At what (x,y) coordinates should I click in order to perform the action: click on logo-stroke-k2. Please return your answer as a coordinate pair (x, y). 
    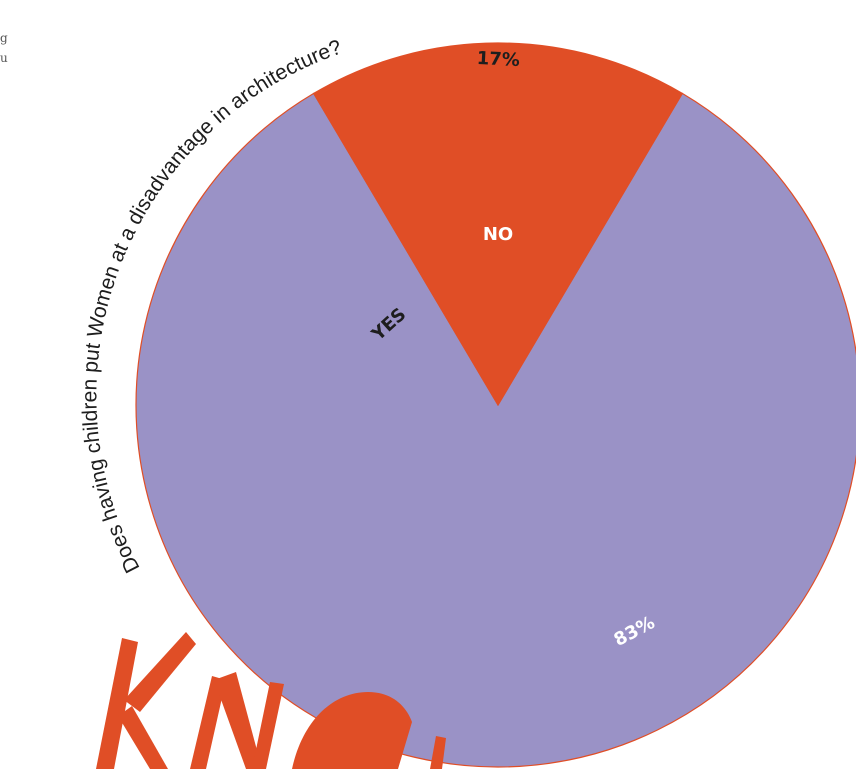
    Looking at the image, I should click on (160, 672).